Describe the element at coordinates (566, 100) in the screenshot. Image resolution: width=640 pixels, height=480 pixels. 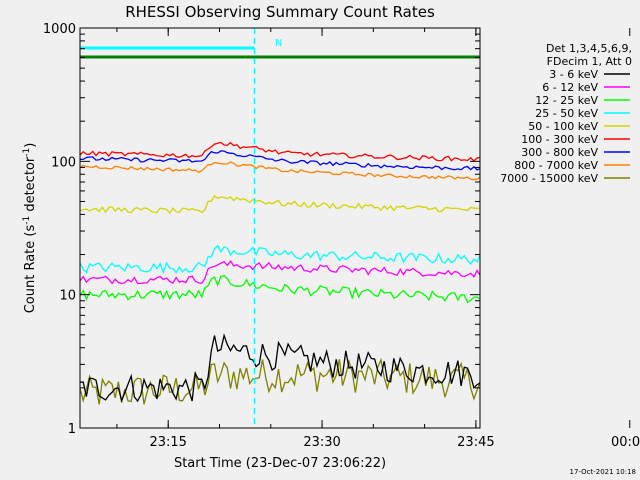
I see `legend-label: 12 - 25 keV` at that location.